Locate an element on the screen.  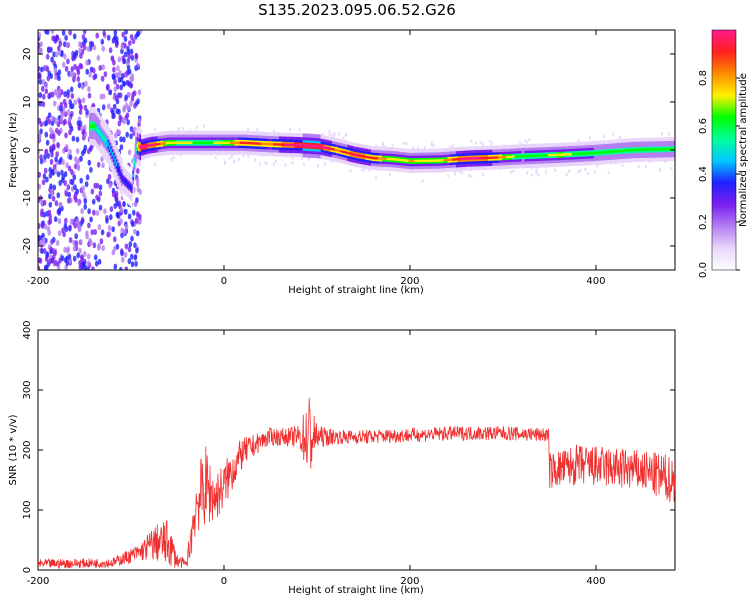
y-tick-label: -10 is located at coordinates (27, 198).